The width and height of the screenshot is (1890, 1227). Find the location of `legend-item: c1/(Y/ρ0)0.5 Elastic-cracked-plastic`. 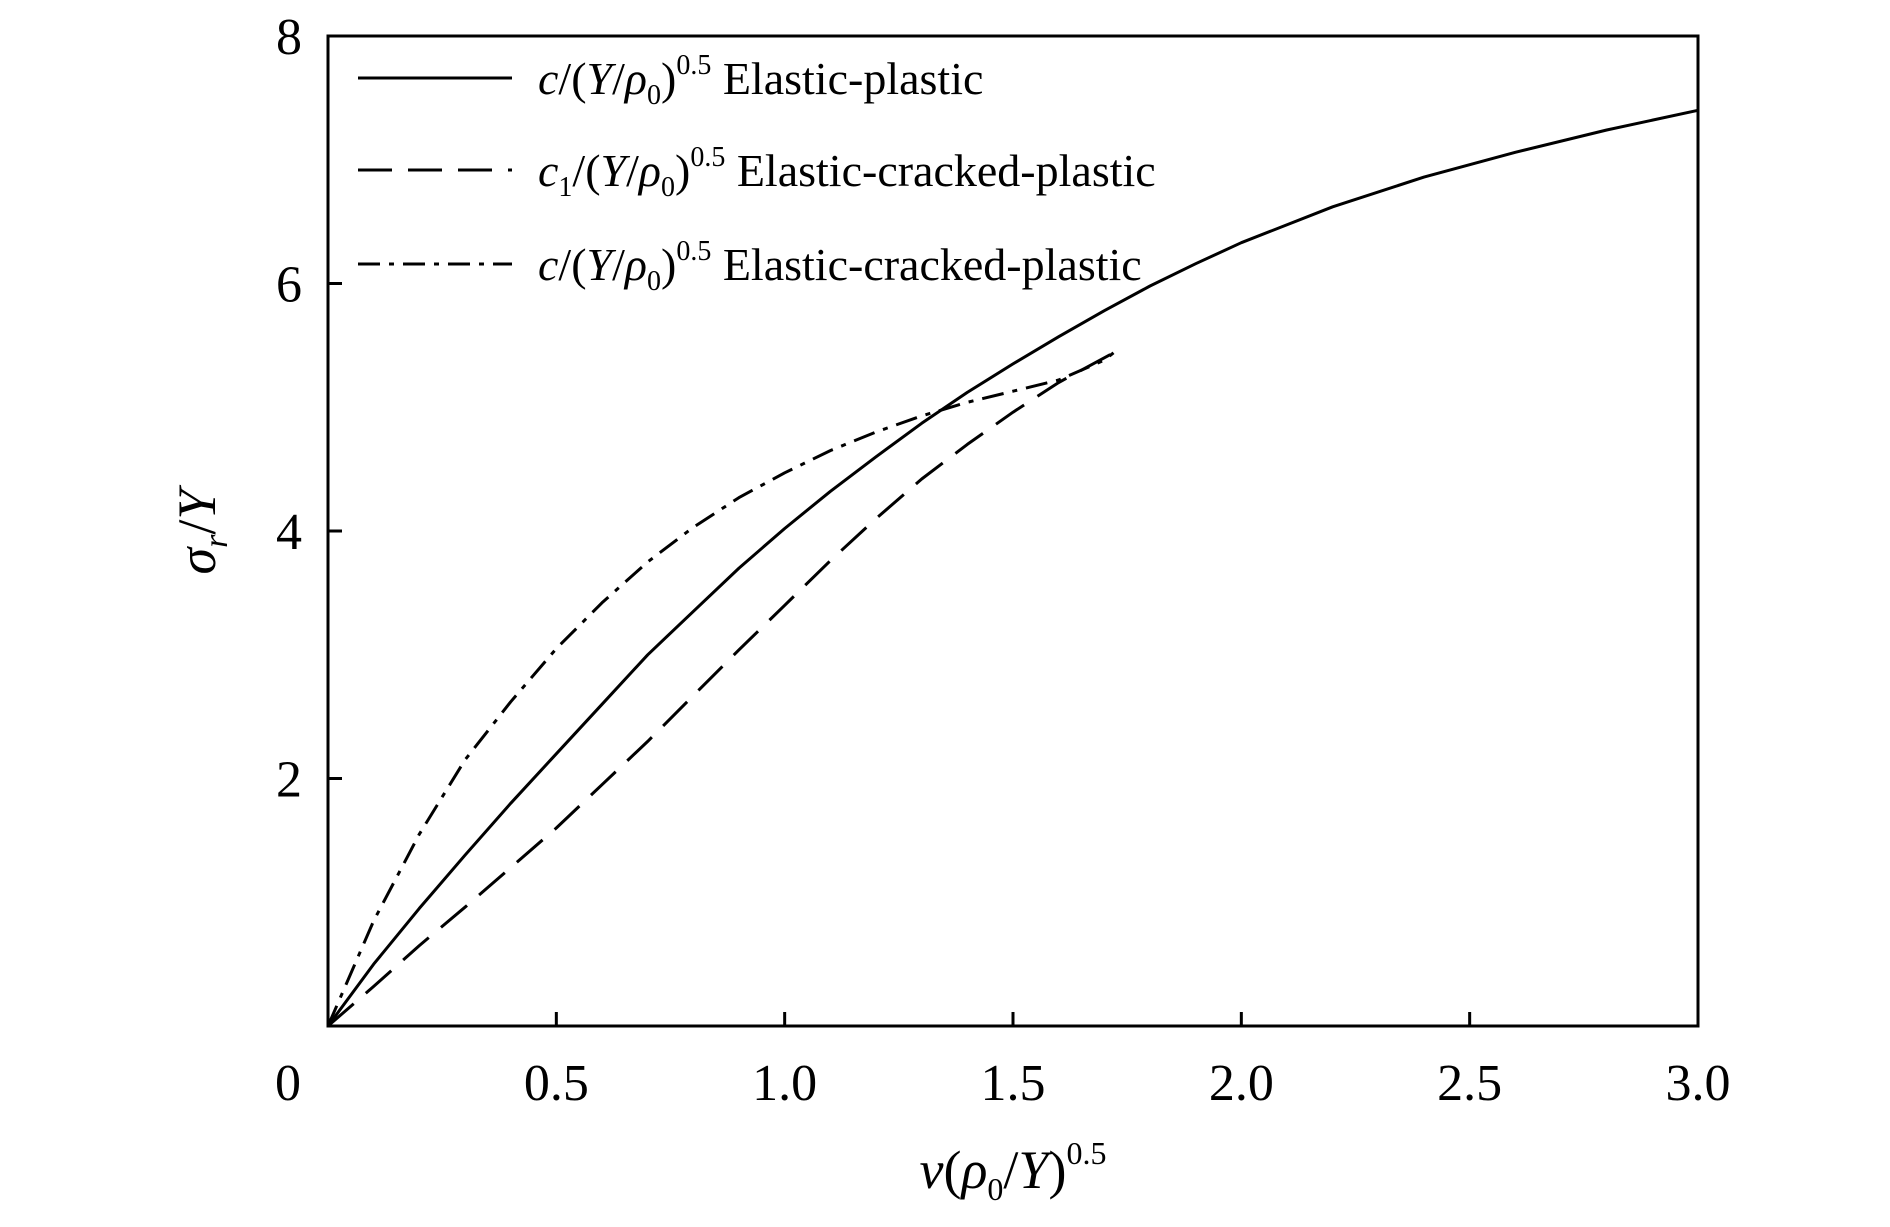

legend-item: c1/(Y/ρ0)0.5 Elastic-cracked-plastic is located at coordinates (757, 172).